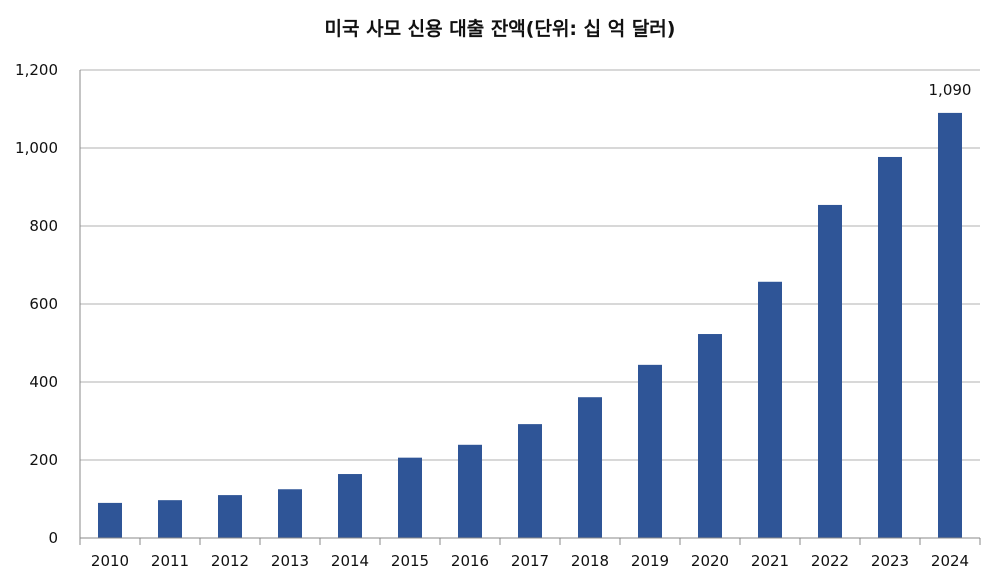 The width and height of the screenshot is (1000, 586). I want to click on bar-2018, so click(590, 467).